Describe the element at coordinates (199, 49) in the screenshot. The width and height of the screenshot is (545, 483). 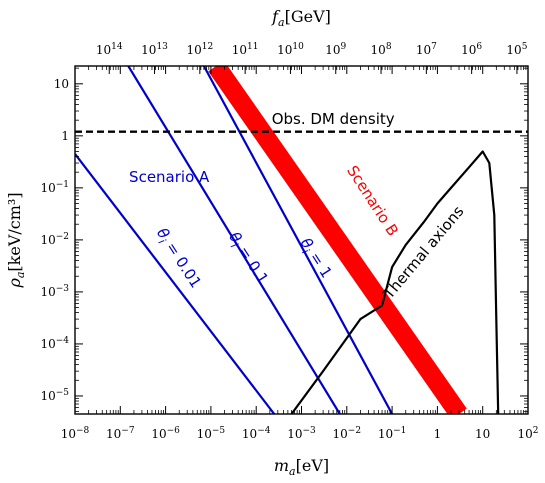
I see `x2-tick-label: 10¹²` at that location.